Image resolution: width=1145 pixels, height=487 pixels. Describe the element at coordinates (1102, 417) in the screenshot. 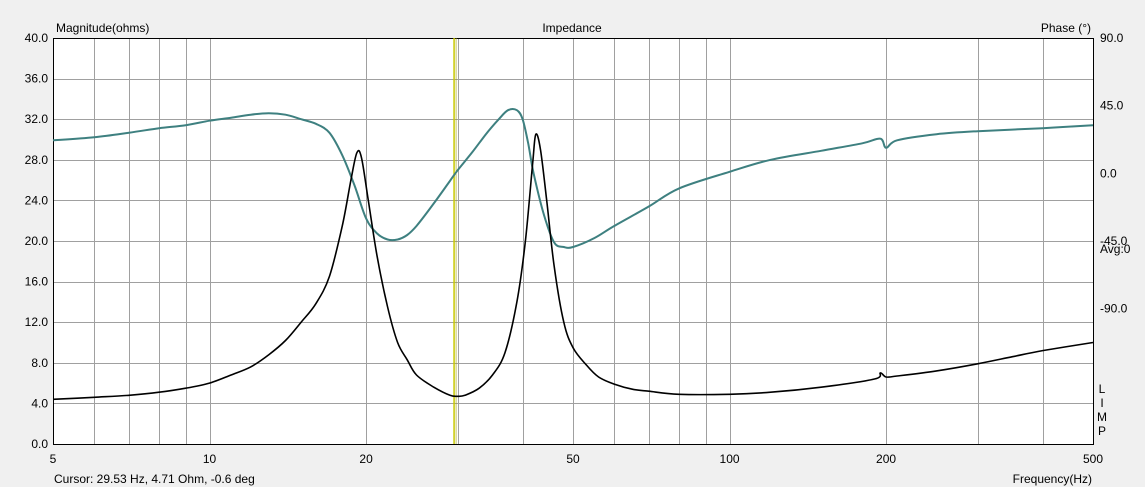

I see `limp-letter: M` at that location.